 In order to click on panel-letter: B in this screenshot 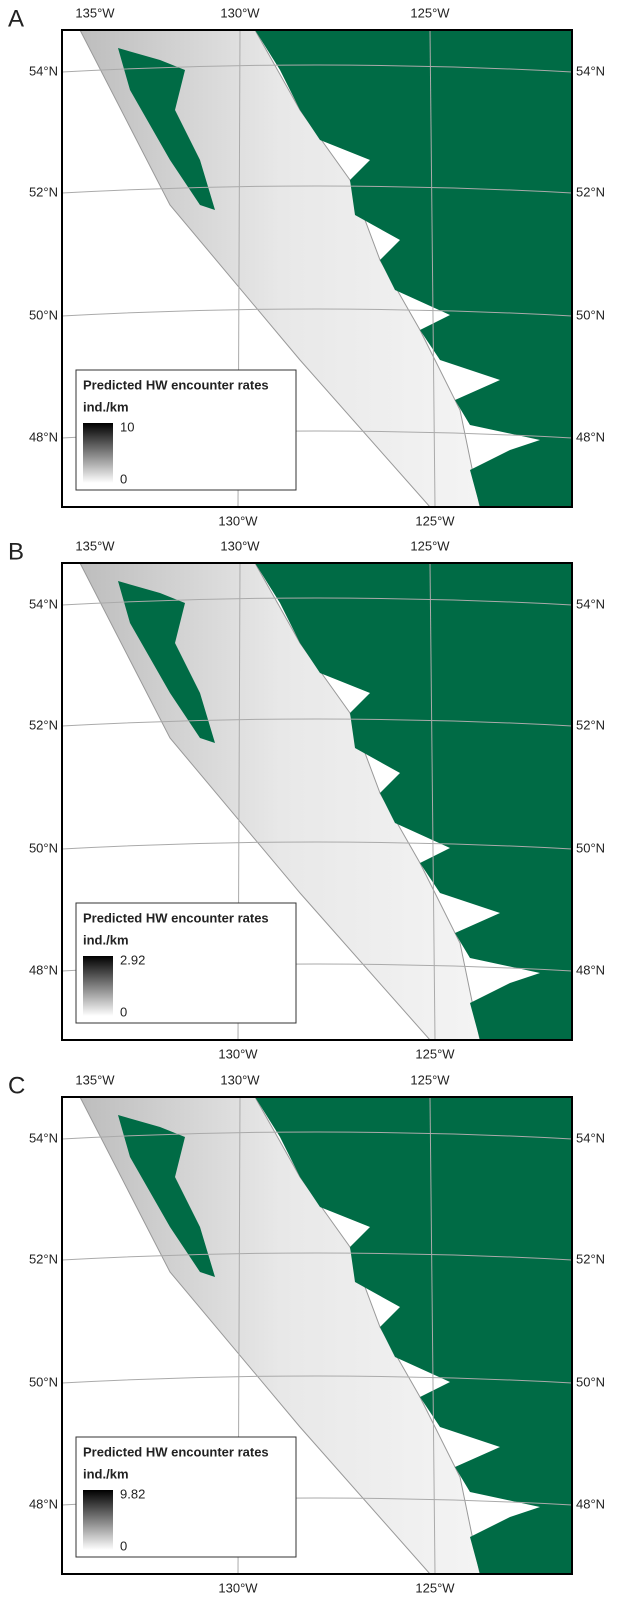, I will do `click(16, 551)`.